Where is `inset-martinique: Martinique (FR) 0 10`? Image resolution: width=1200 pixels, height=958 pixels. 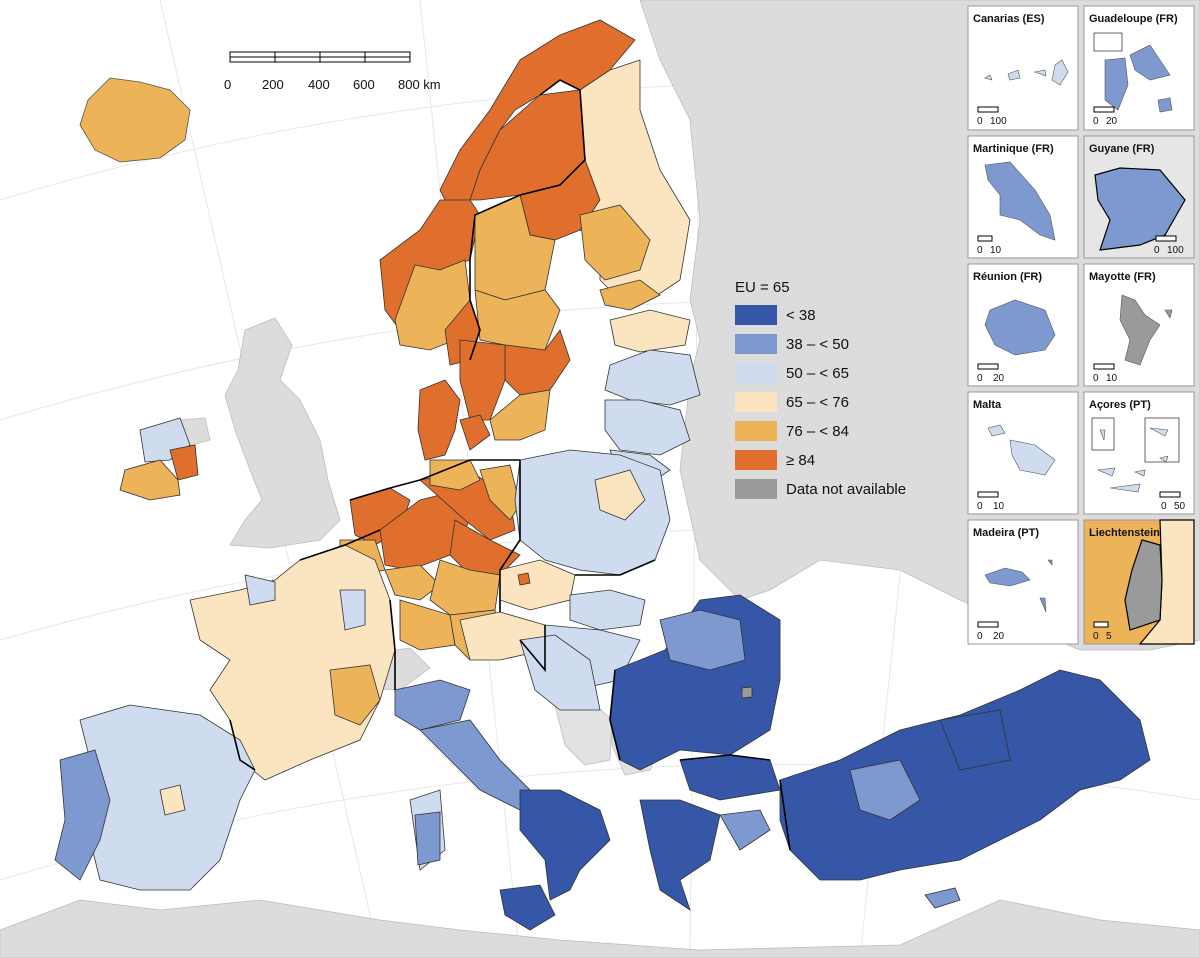 inset-martinique: Martinique (FR) 0 10 is located at coordinates (1023, 197).